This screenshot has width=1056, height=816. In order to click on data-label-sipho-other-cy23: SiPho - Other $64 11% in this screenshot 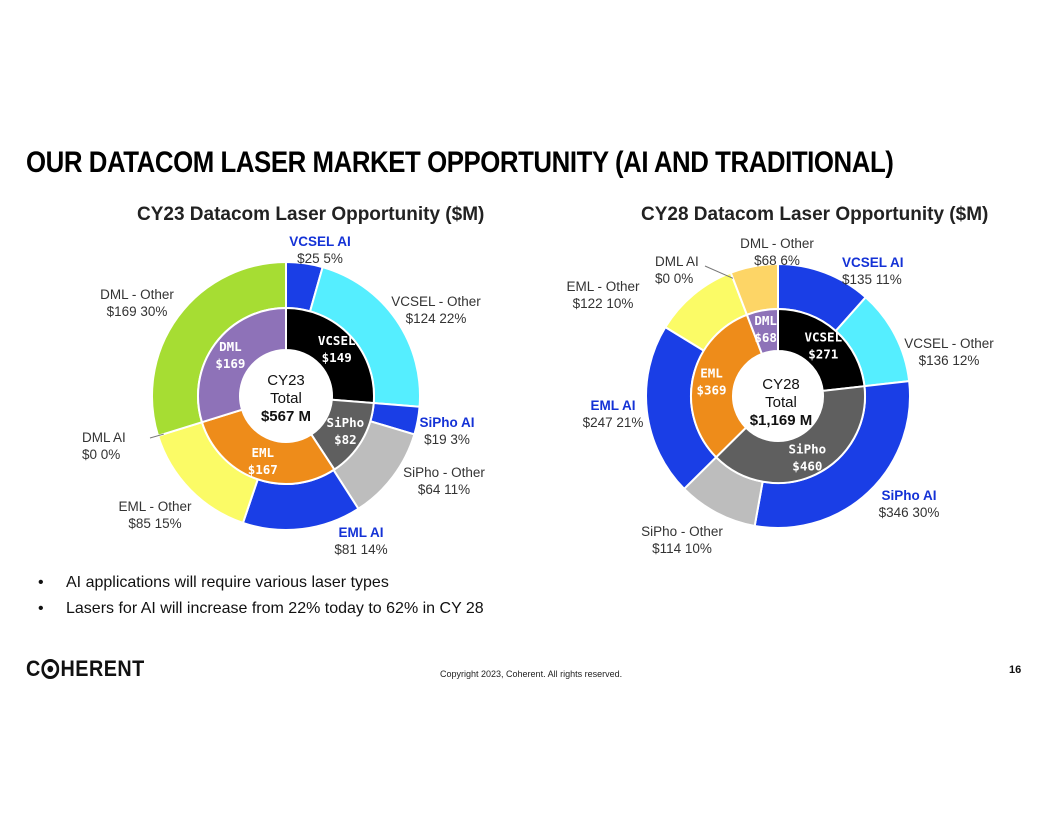, I will do `click(444, 481)`.